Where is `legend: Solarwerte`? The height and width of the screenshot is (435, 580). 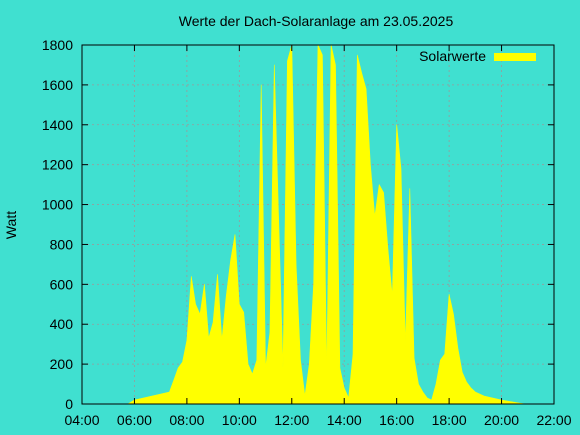 legend: Solarwerte is located at coordinates (477, 56).